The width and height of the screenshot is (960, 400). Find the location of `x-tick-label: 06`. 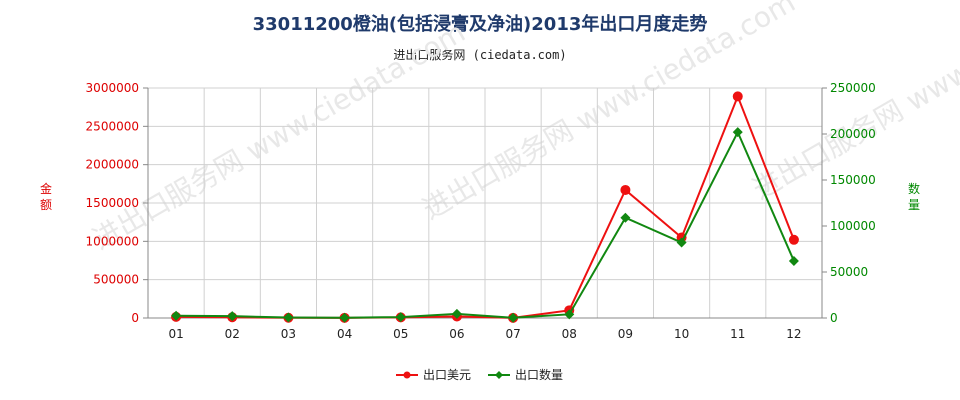

x-tick-label: 06 is located at coordinates (456, 334).